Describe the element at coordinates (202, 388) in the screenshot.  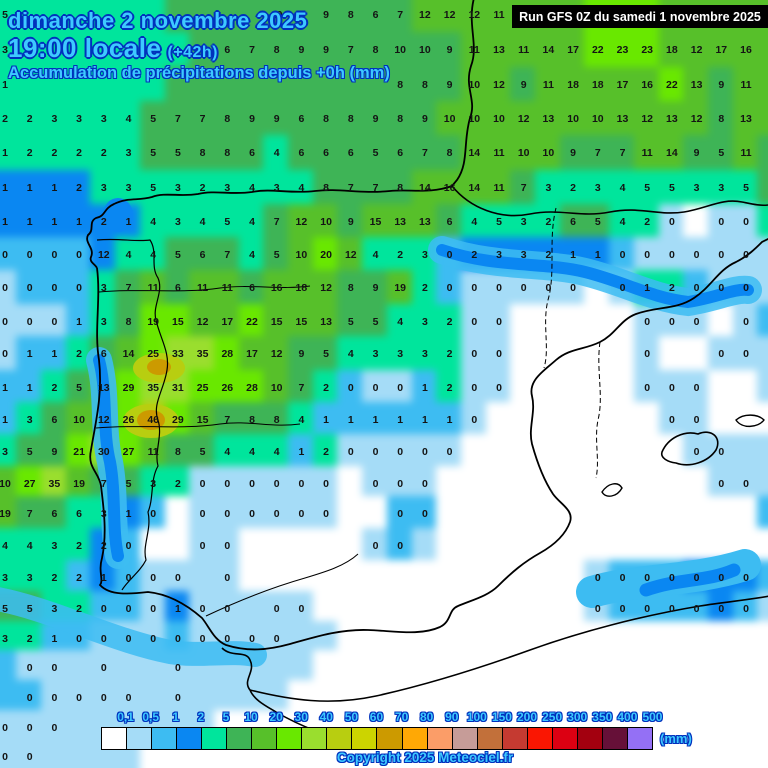
I see `grid-value: 25` at that location.